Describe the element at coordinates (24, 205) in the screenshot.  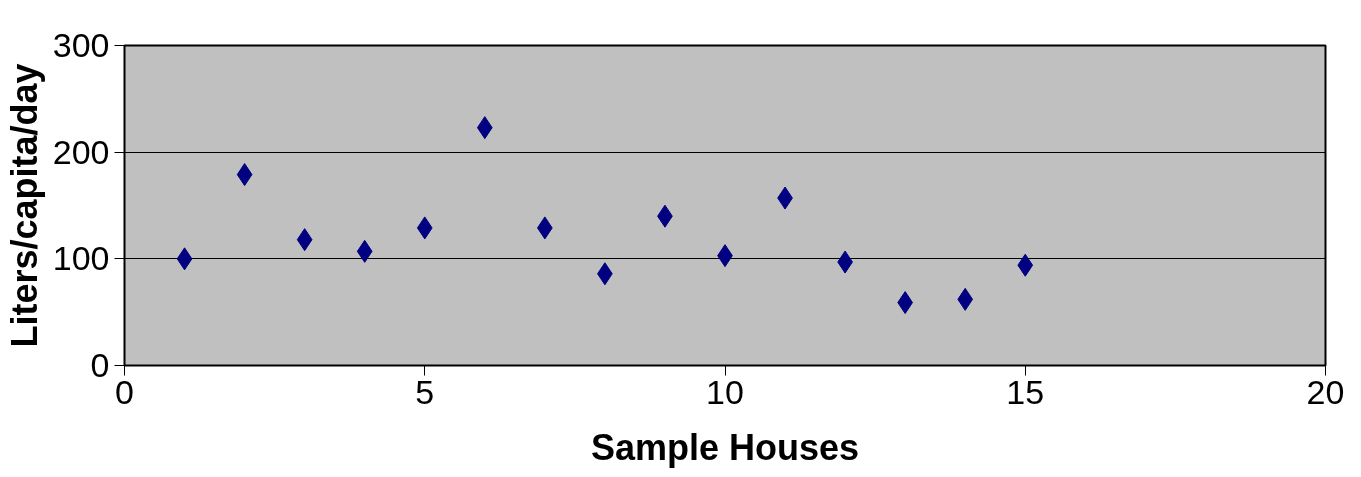
I see `y-axis-title: Liters/capita/day` at that location.